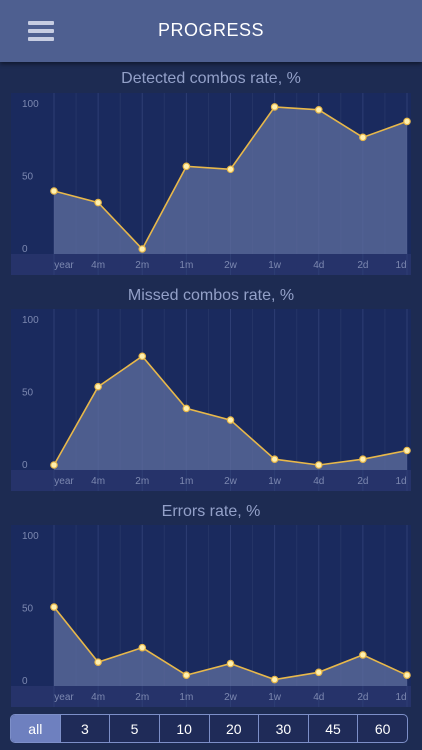 This screenshot has width=422, height=750. What do you see at coordinates (183, 728) in the screenshot?
I see `range-option-10: 10` at bounding box center [183, 728].